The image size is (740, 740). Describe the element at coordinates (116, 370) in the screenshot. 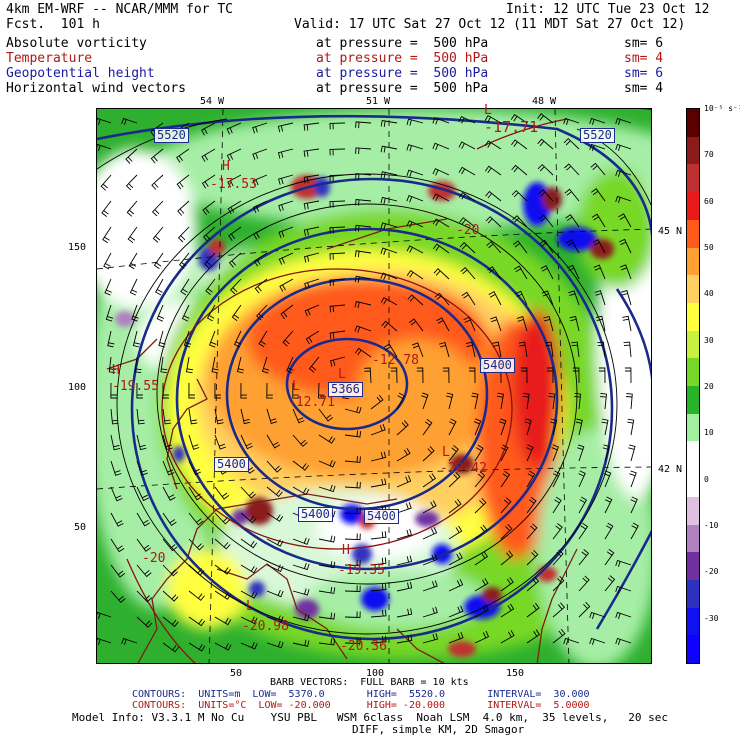

I see `extremum-high-w: H` at that location.